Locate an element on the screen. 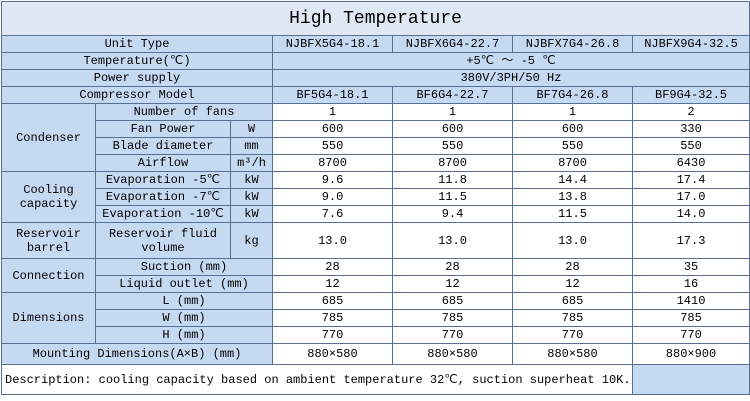 This screenshot has width=750, height=401. value: 14.0 is located at coordinates (690, 214).